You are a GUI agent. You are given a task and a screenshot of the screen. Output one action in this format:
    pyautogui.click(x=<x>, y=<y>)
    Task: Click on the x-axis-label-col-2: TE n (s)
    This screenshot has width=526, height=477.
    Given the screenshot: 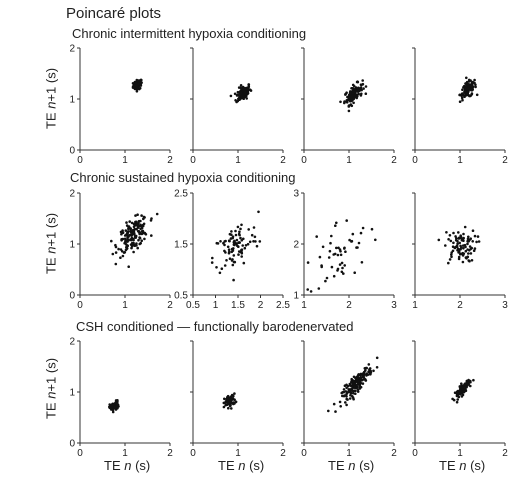 What is the action you would take?
    pyautogui.click(x=241, y=465)
    